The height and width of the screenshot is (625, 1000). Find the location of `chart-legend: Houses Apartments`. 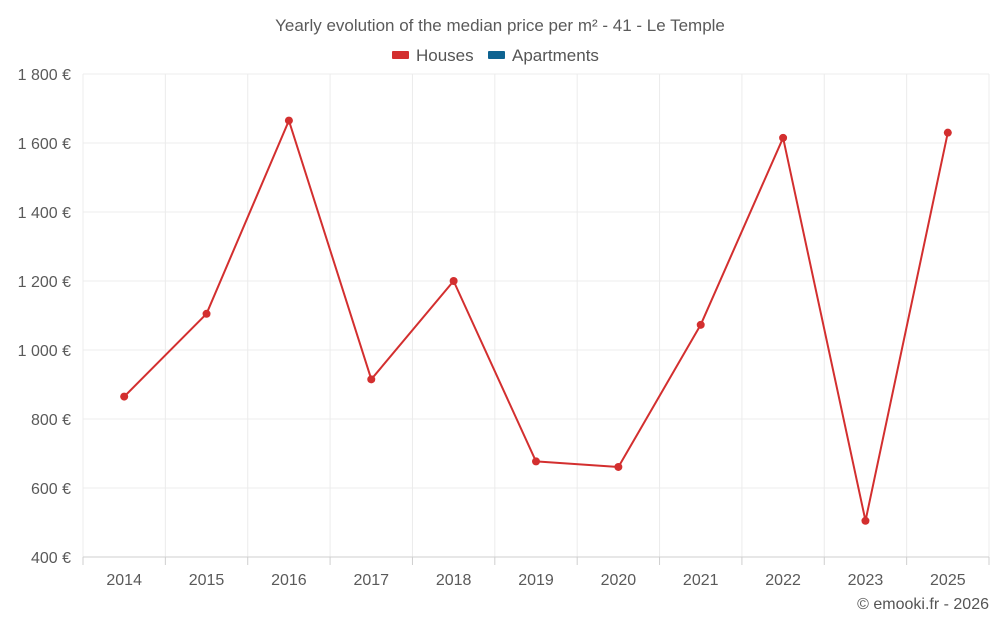

chart-legend: Houses Apartments is located at coordinates (495, 55).